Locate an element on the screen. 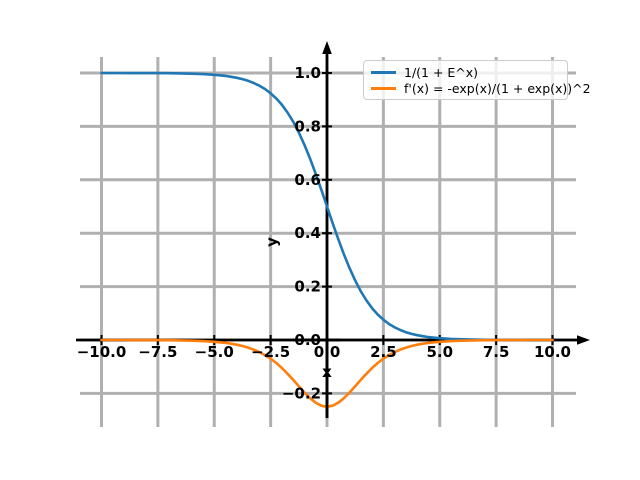 The height and width of the screenshot is (480, 640). legend-line-sample-series2 is located at coordinates (383, 88).